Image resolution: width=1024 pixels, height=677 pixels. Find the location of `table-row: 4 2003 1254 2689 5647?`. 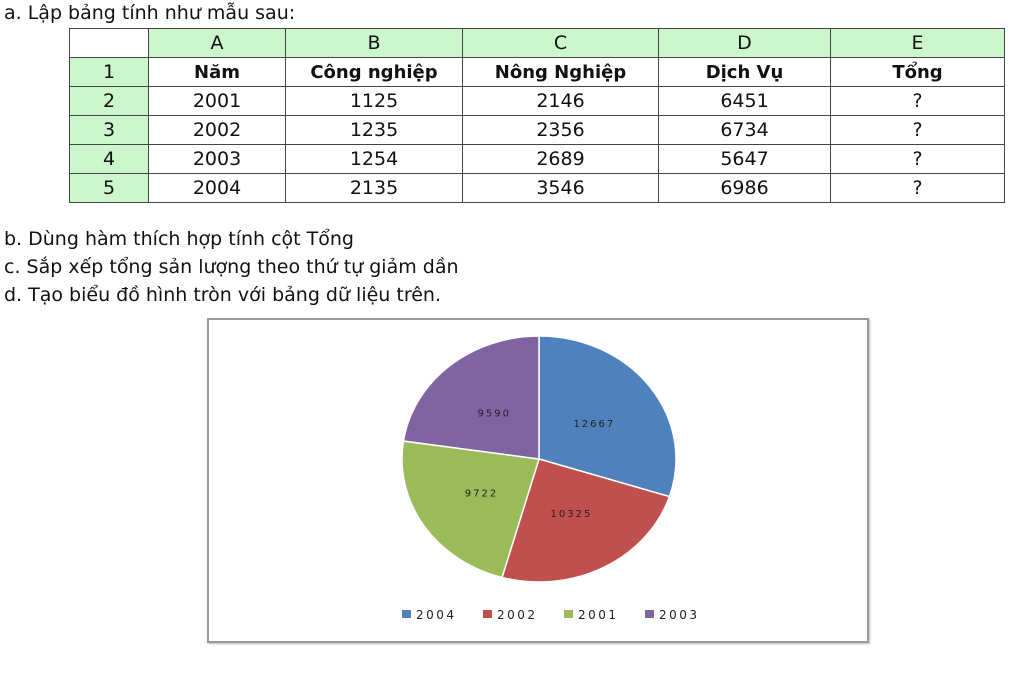

table-row: 4 2003 1254 2689 5647? is located at coordinates (537, 159).